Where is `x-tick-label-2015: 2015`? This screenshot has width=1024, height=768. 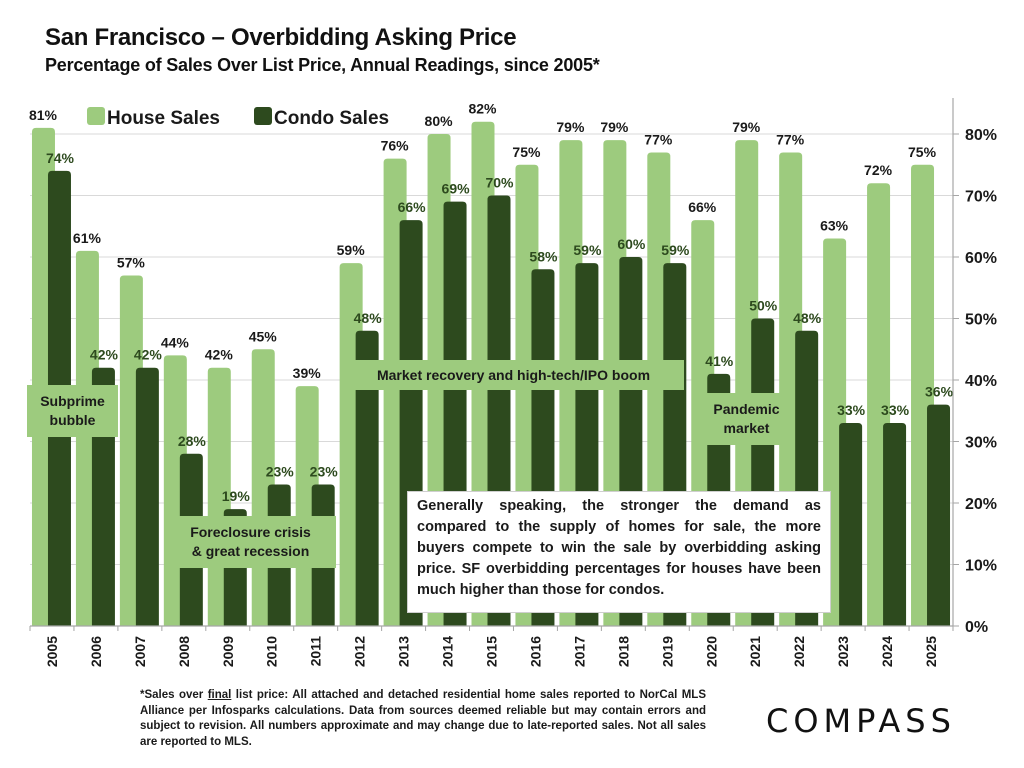 x-tick-label-2015: 2015 is located at coordinates (492, 651).